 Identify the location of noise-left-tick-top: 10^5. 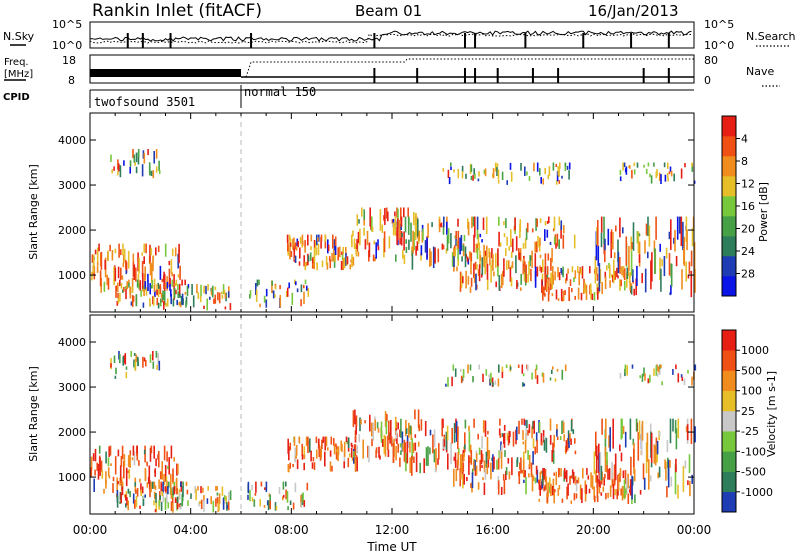
(67, 24).